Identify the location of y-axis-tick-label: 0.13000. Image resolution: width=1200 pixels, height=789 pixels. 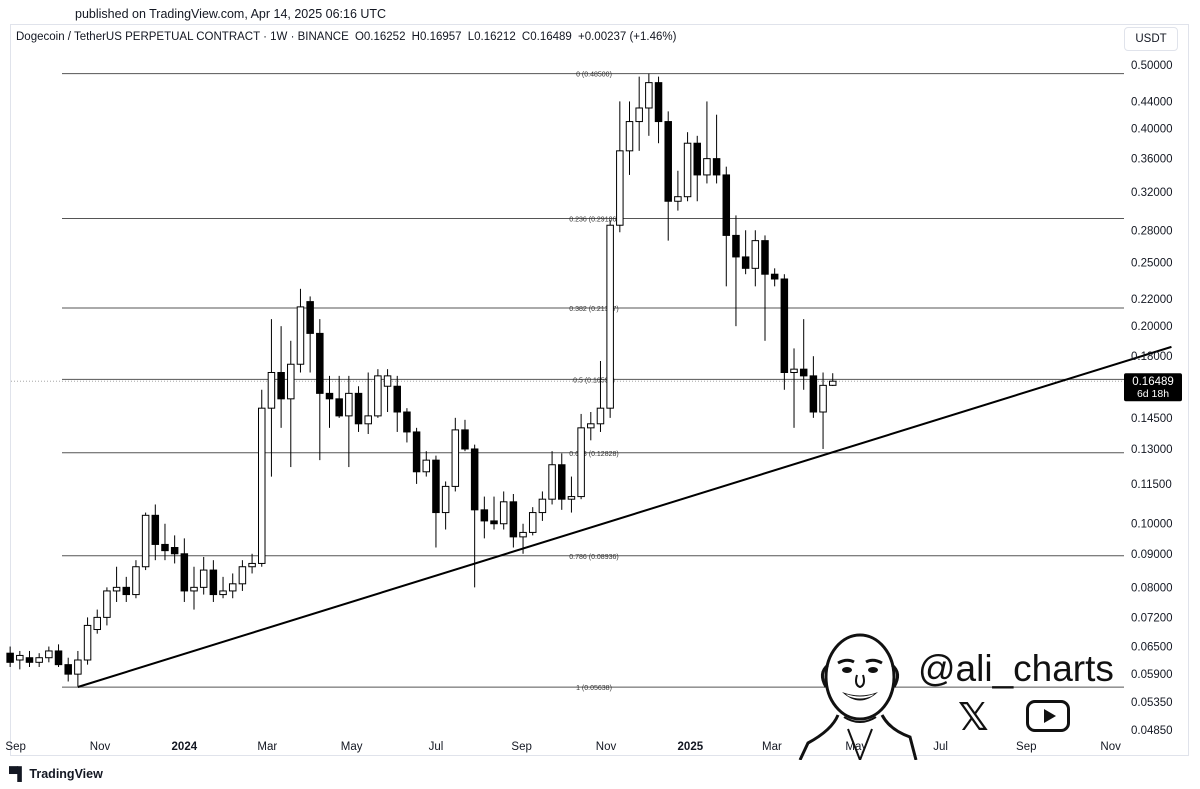
(1152, 450).